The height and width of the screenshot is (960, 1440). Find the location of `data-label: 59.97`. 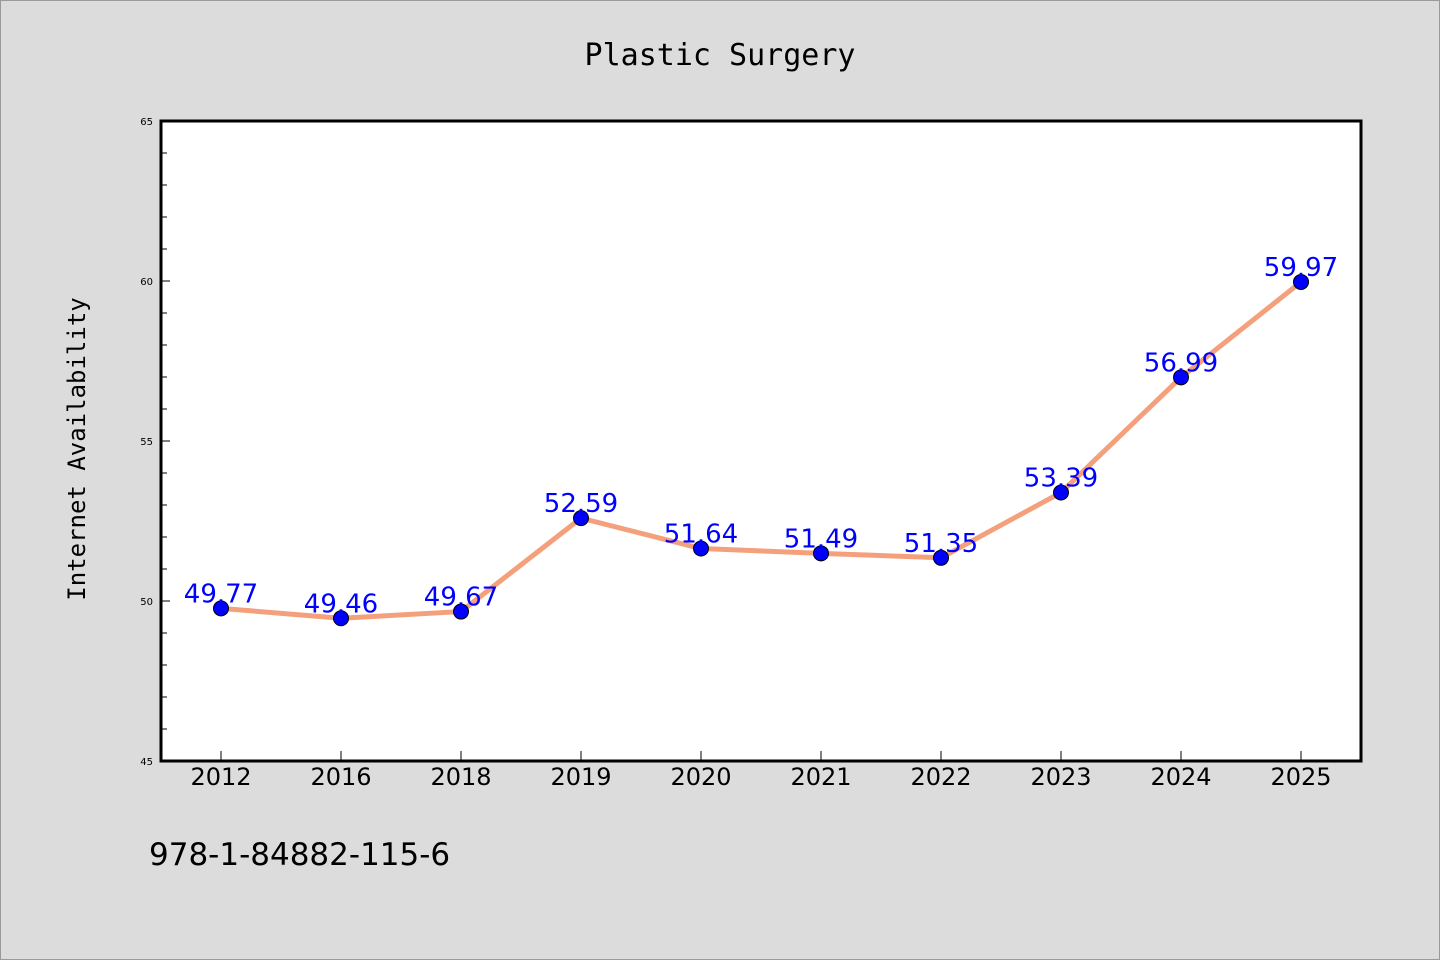

data-label: 59.97 is located at coordinates (1301, 268).